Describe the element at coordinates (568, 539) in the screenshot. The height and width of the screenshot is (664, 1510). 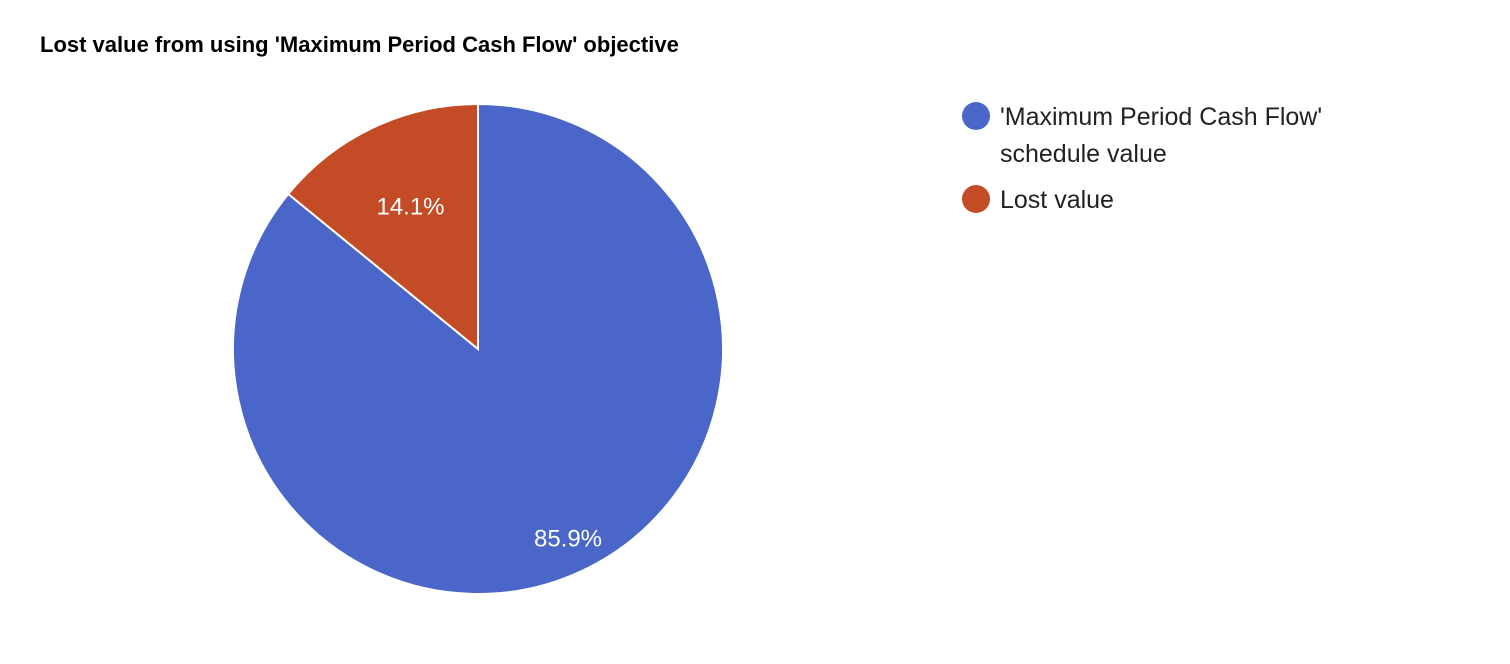
I see `pie-slice-label-0: 85.9%` at that location.